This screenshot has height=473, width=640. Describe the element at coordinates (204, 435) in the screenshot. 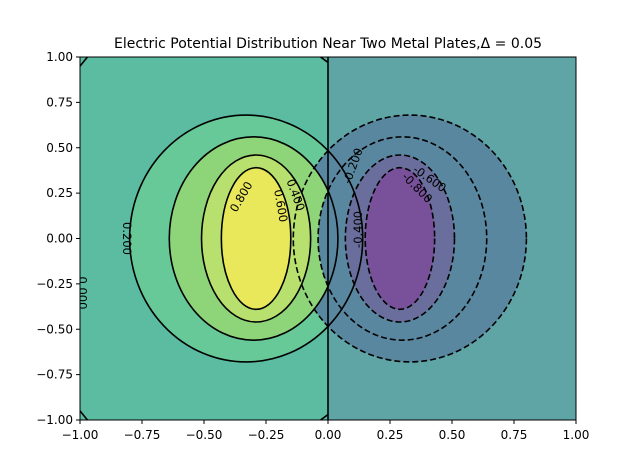

I see `x-tick-label: −0.50` at that location.